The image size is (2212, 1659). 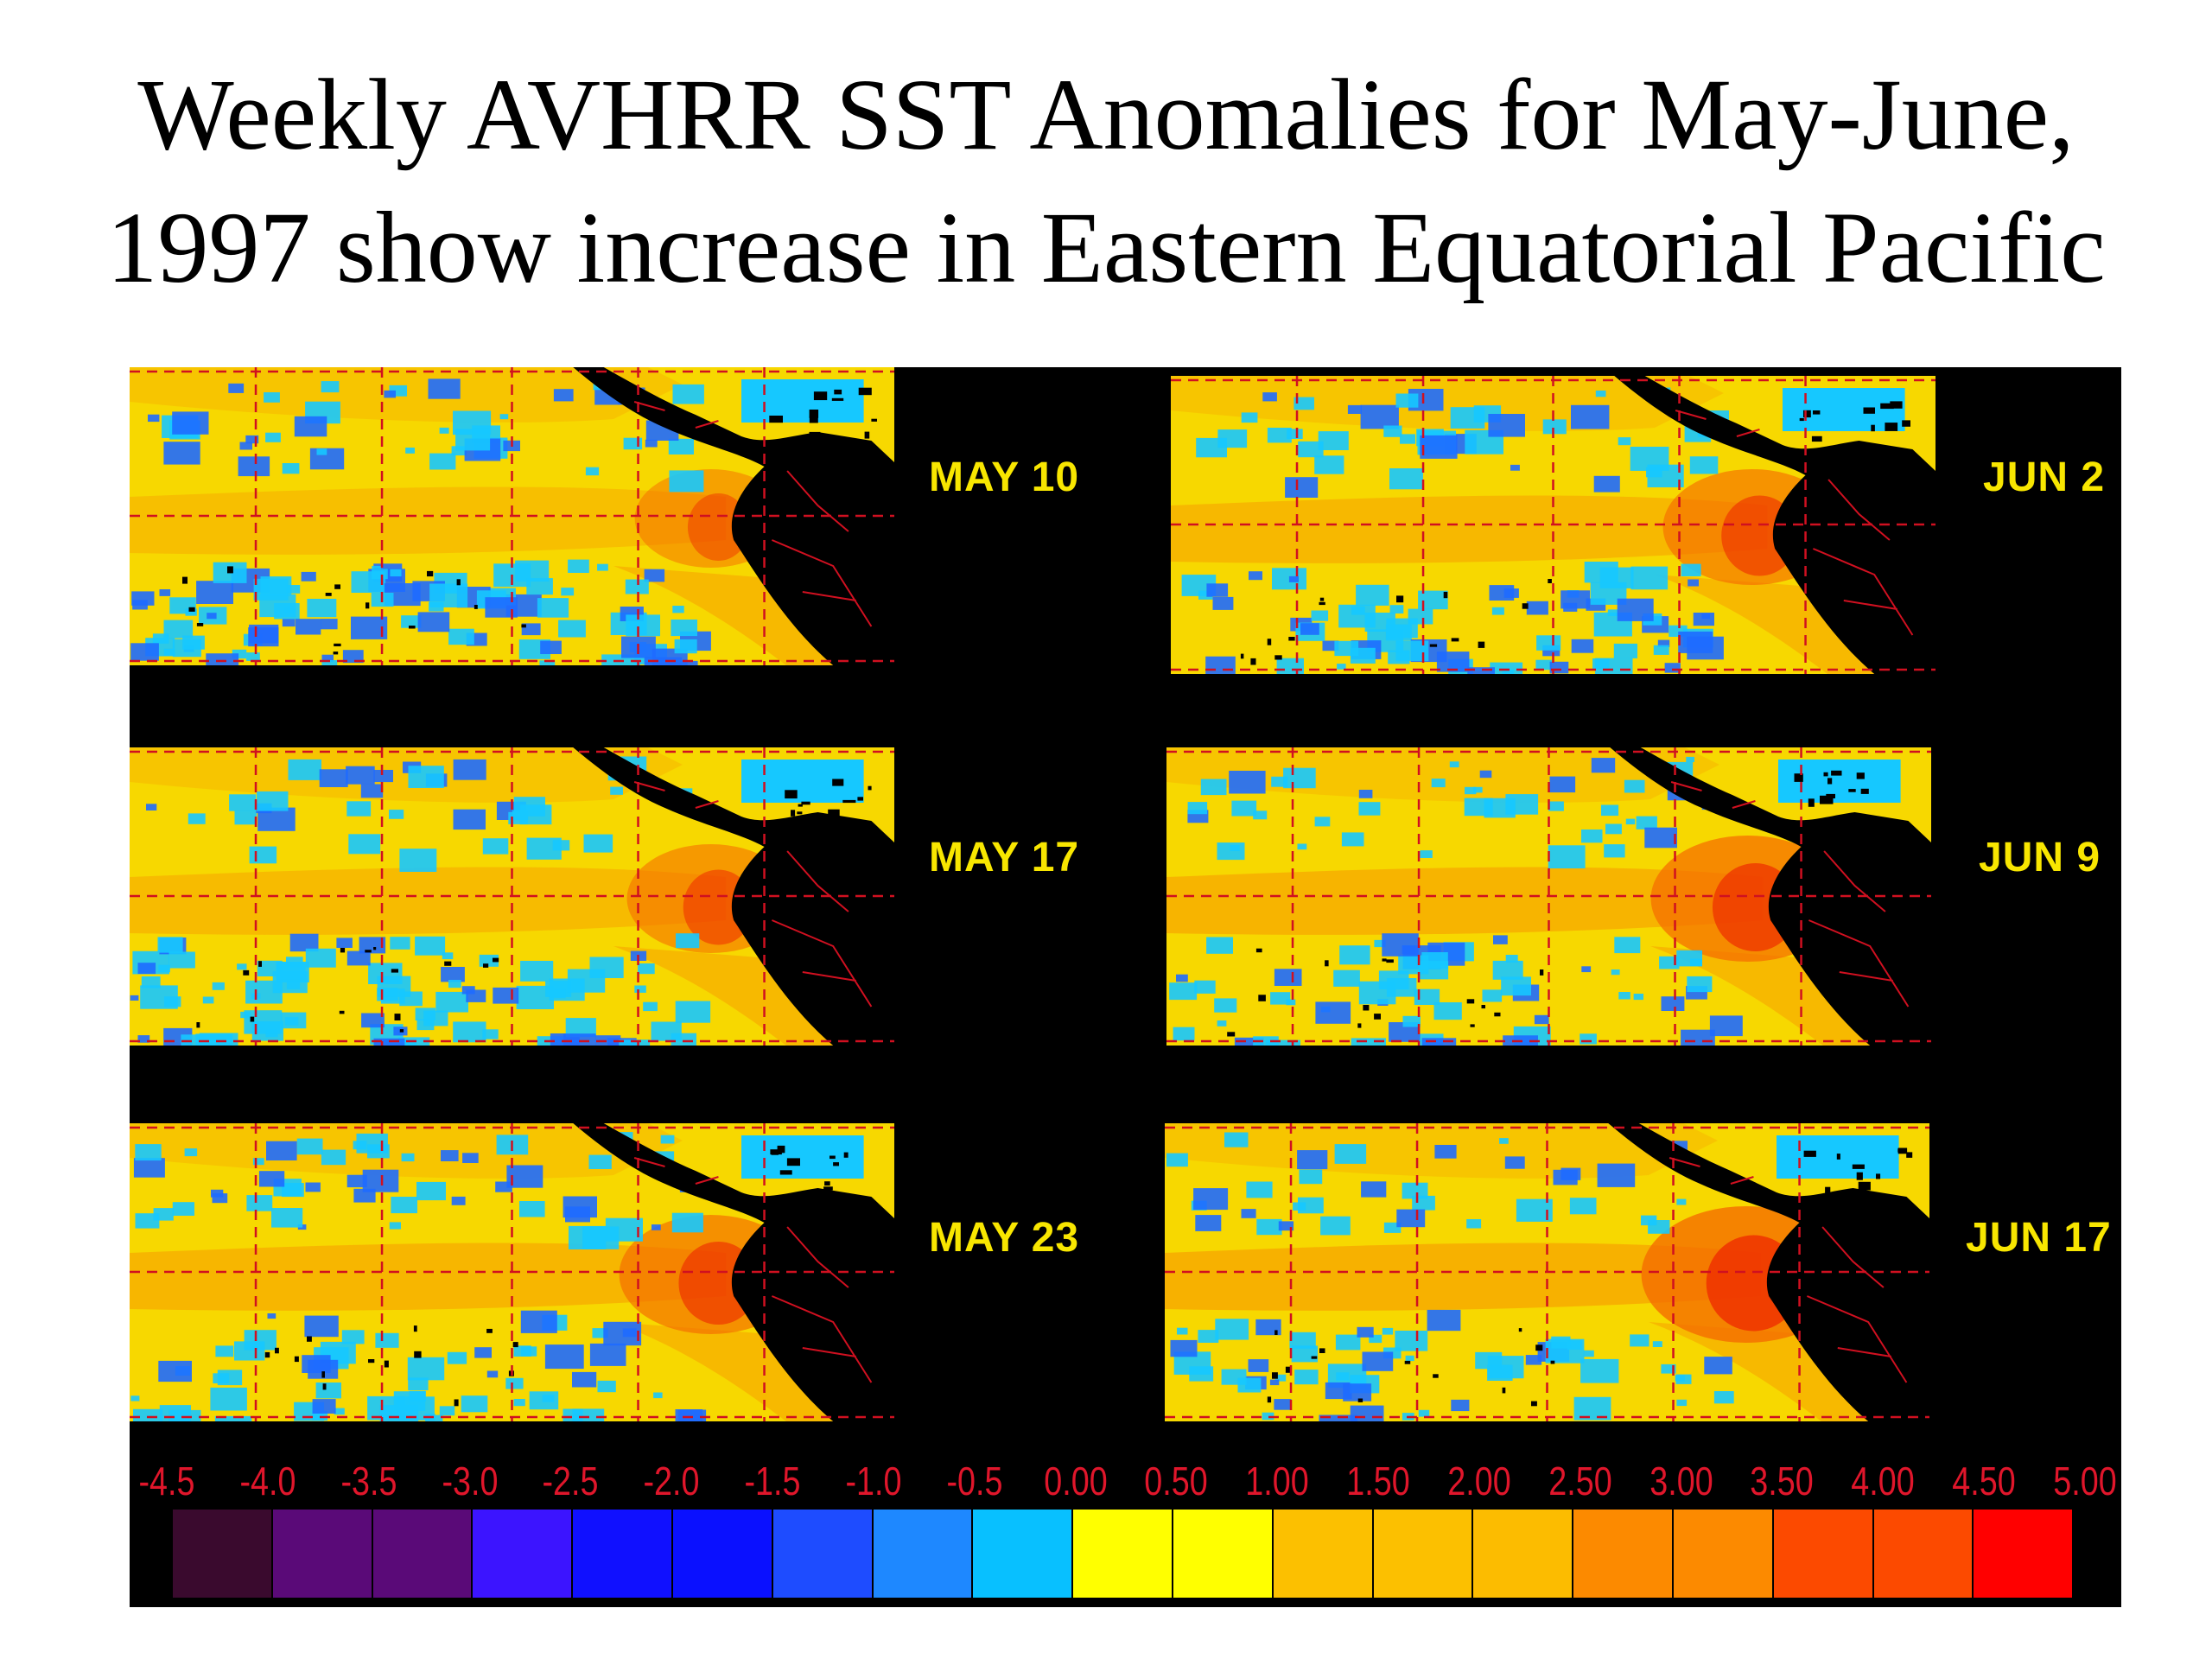 I want to click on colorbar-tick-label: 1.50, so click(x=1378, y=1481).